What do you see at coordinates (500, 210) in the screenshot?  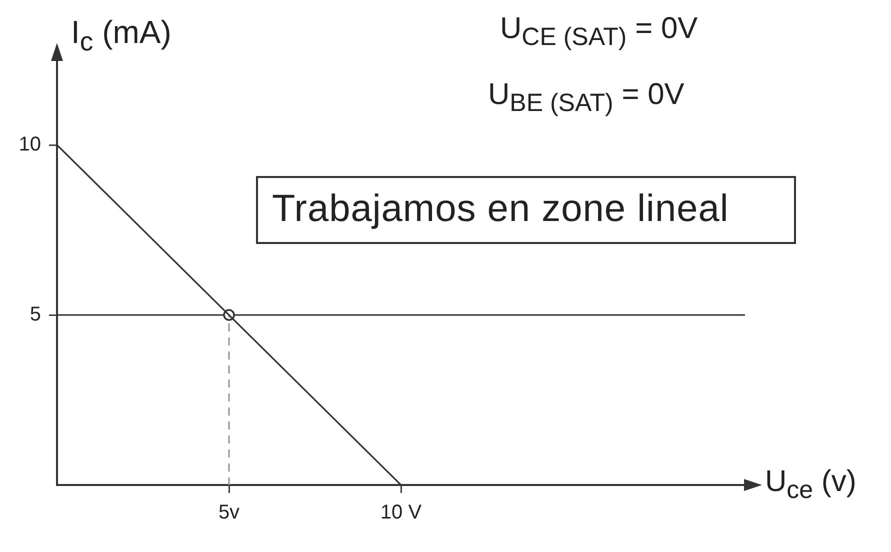 I see `annotation: Trabajamos en zone lineal` at bounding box center [500, 210].